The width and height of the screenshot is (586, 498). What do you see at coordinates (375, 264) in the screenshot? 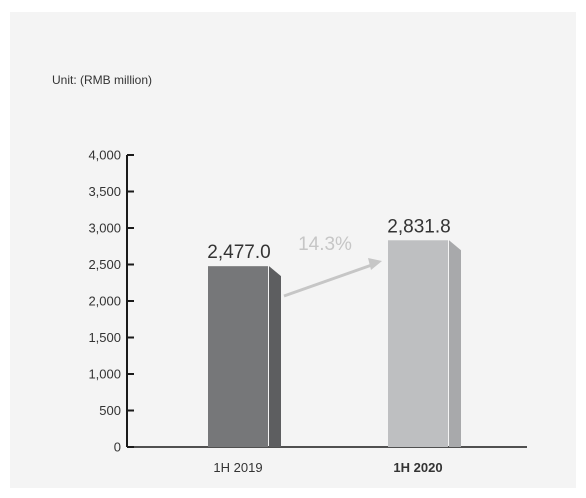
I see `growth-arrow-head` at bounding box center [375, 264].